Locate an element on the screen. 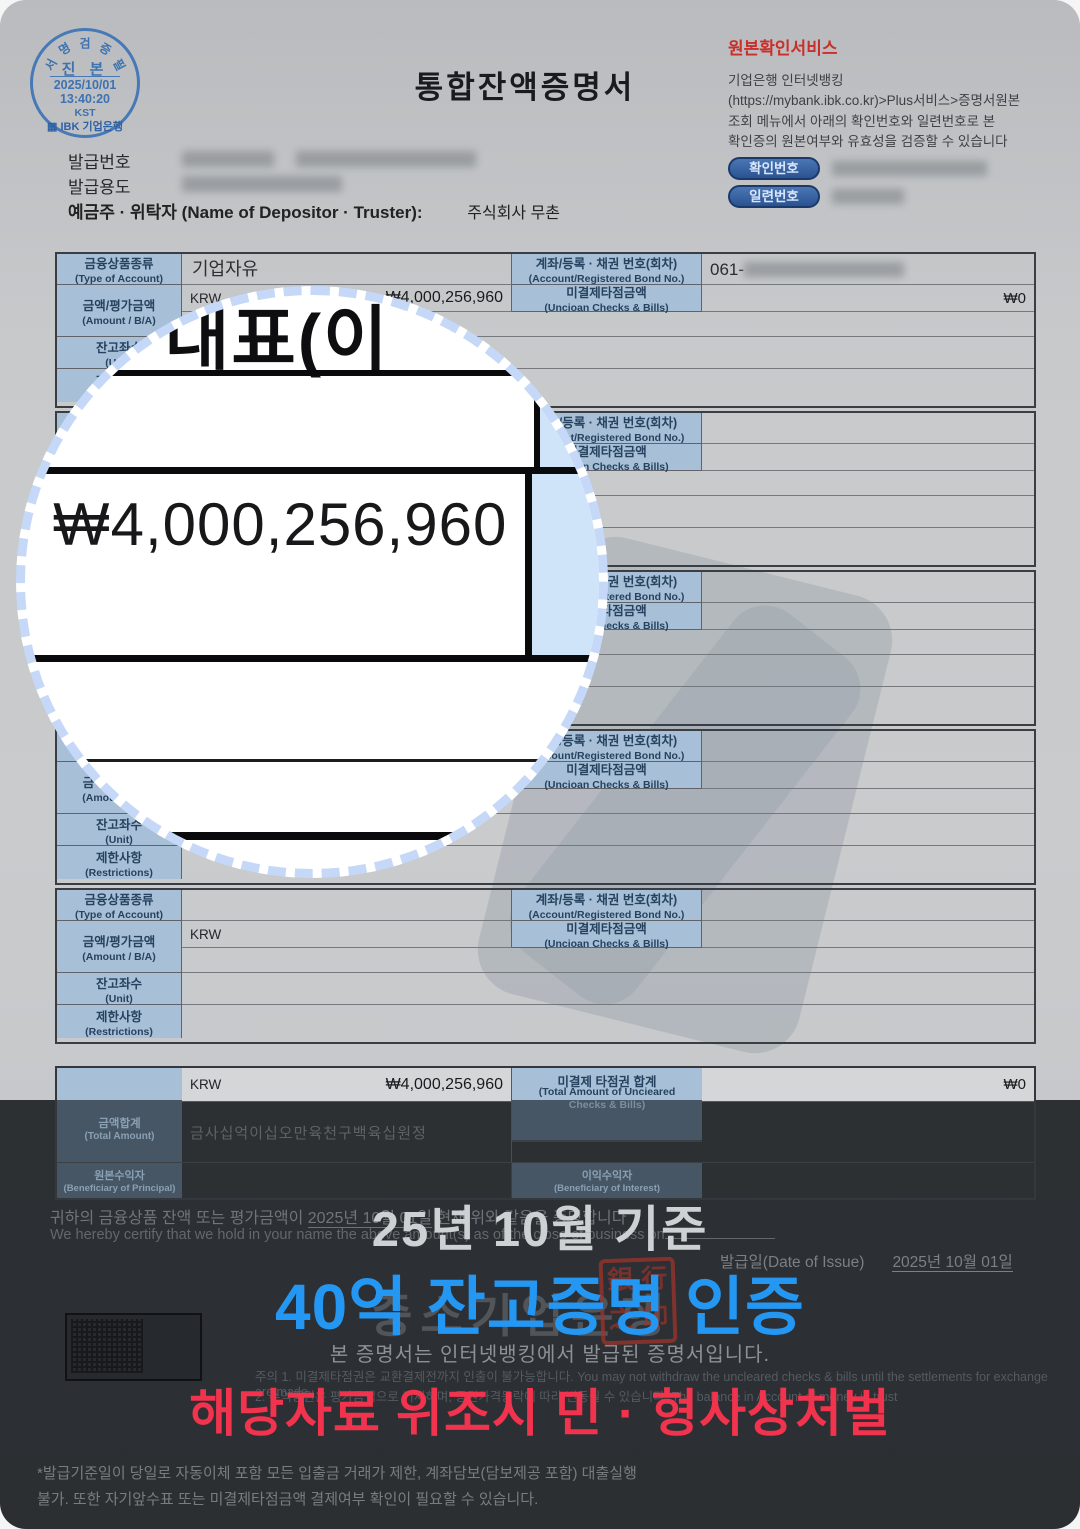 The width and height of the screenshot is (1080, 1529). header-en: (Type of Account) is located at coordinates (119, 279).